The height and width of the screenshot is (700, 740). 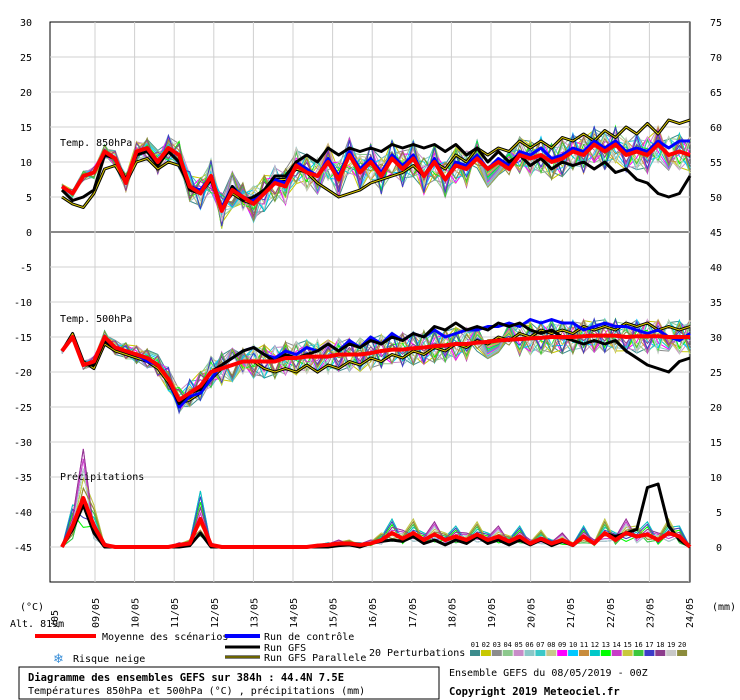 I want to click on perturbation-number: 19, so click(x=671, y=645).